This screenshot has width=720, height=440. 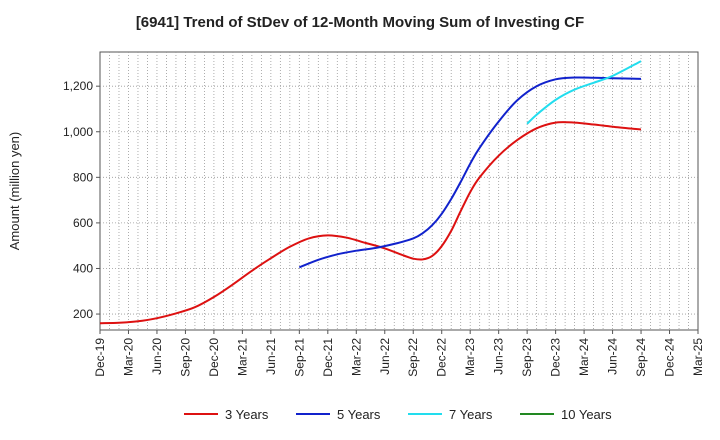 I want to click on x-tick-label: Sep-21, so click(x=299, y=357).